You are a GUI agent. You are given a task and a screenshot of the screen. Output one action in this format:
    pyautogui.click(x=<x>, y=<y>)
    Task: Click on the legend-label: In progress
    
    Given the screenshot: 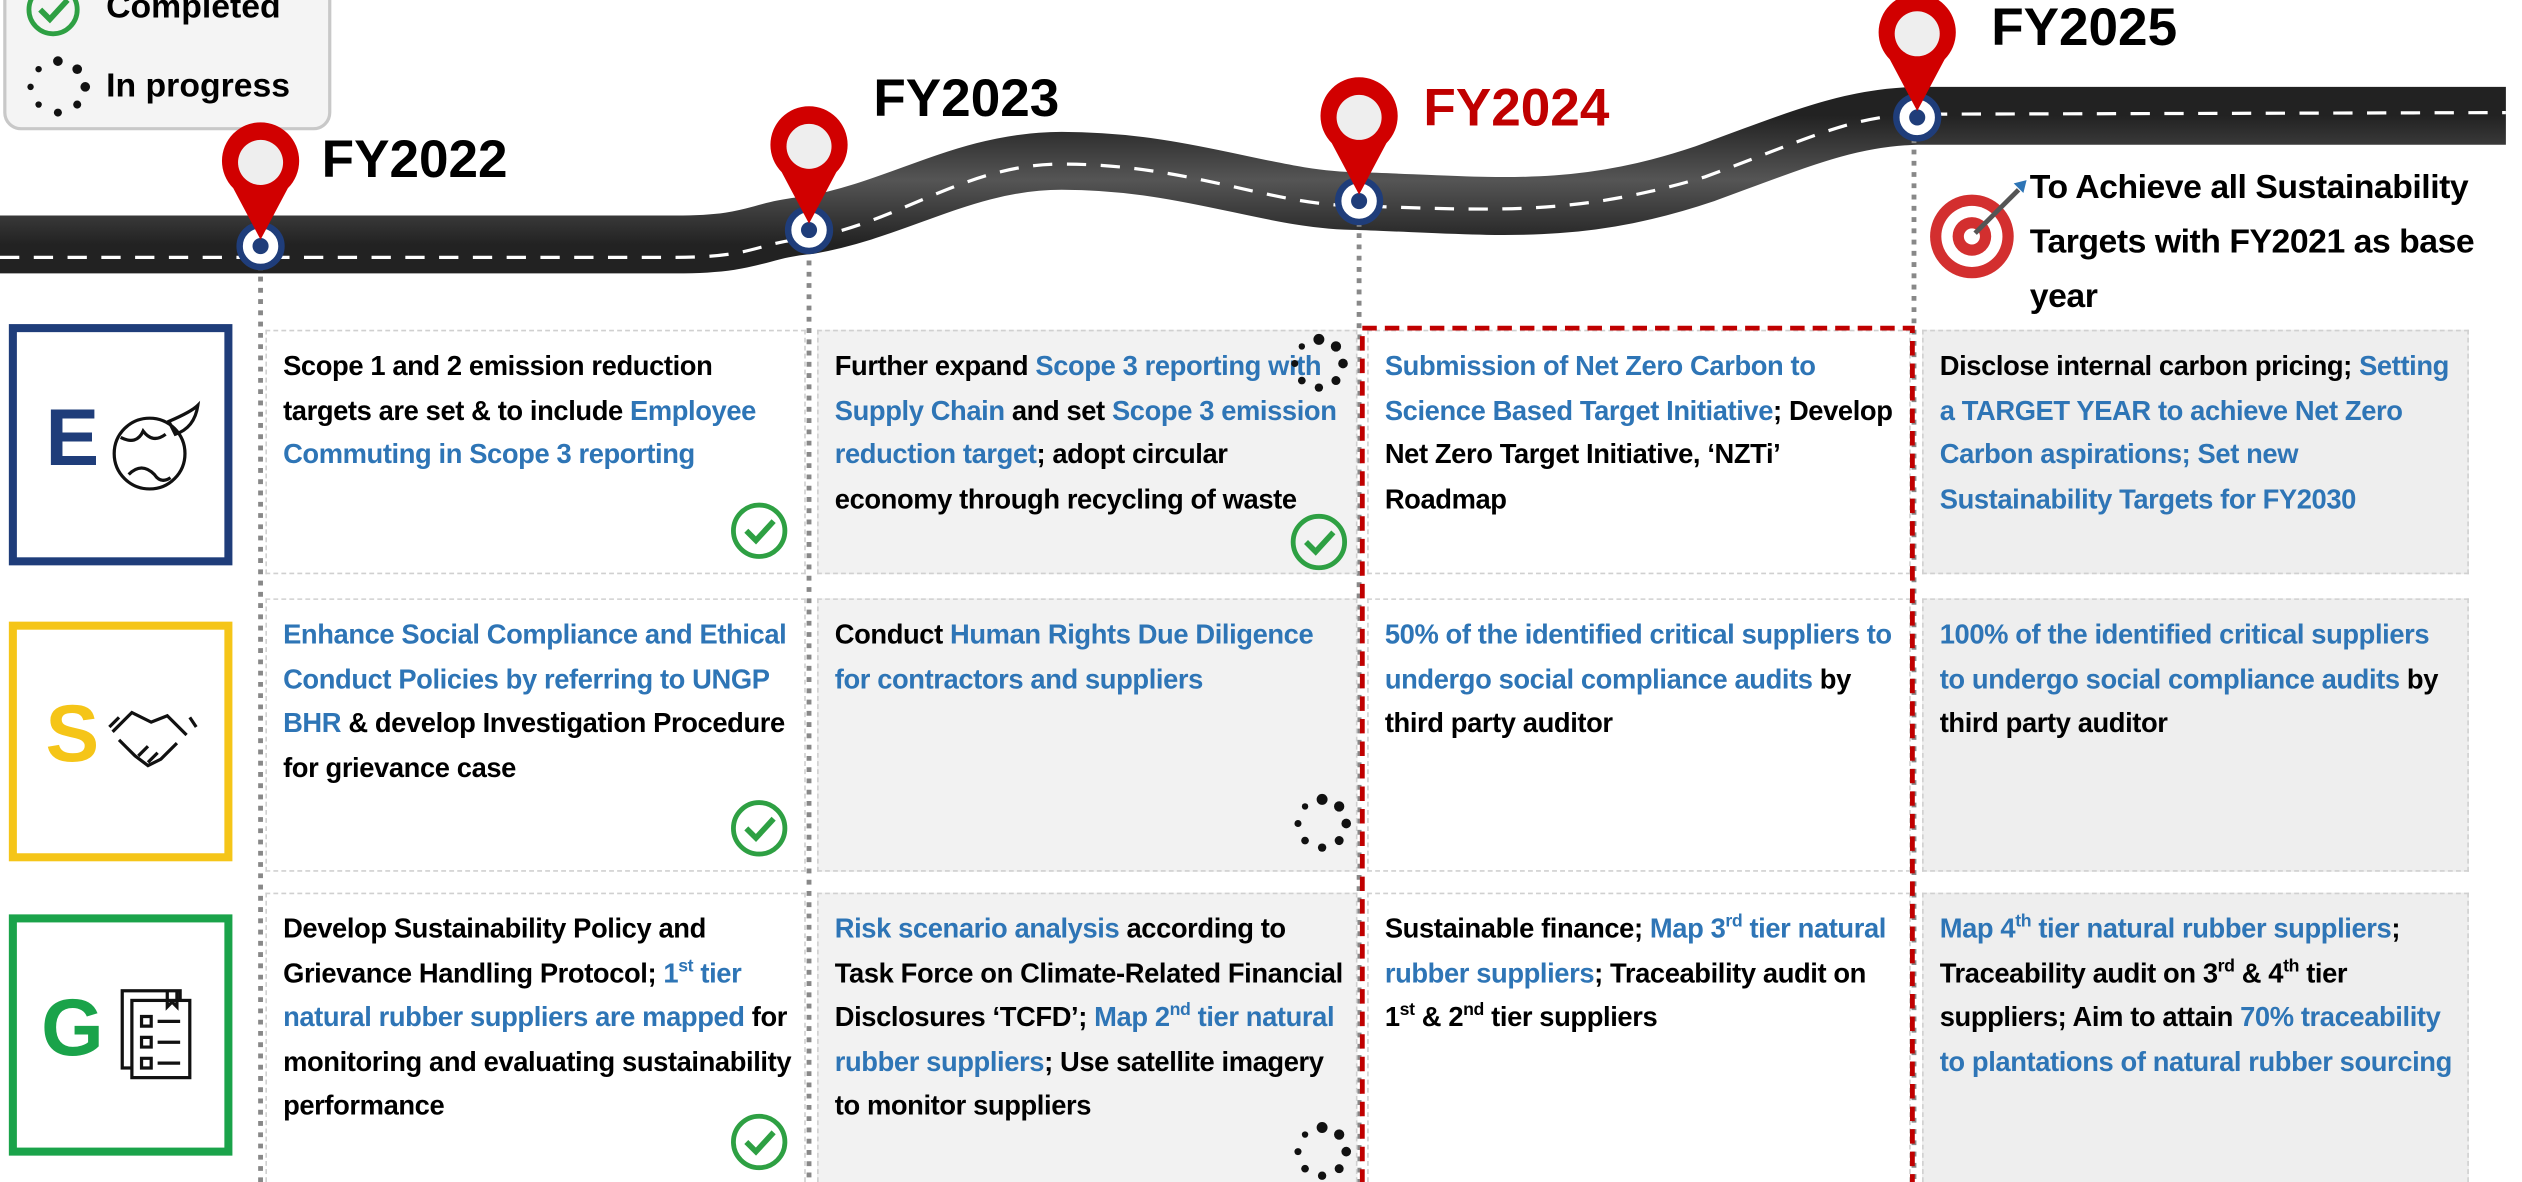 What is the action you would take?
    pyautogui.click(x=198, y=86)
    